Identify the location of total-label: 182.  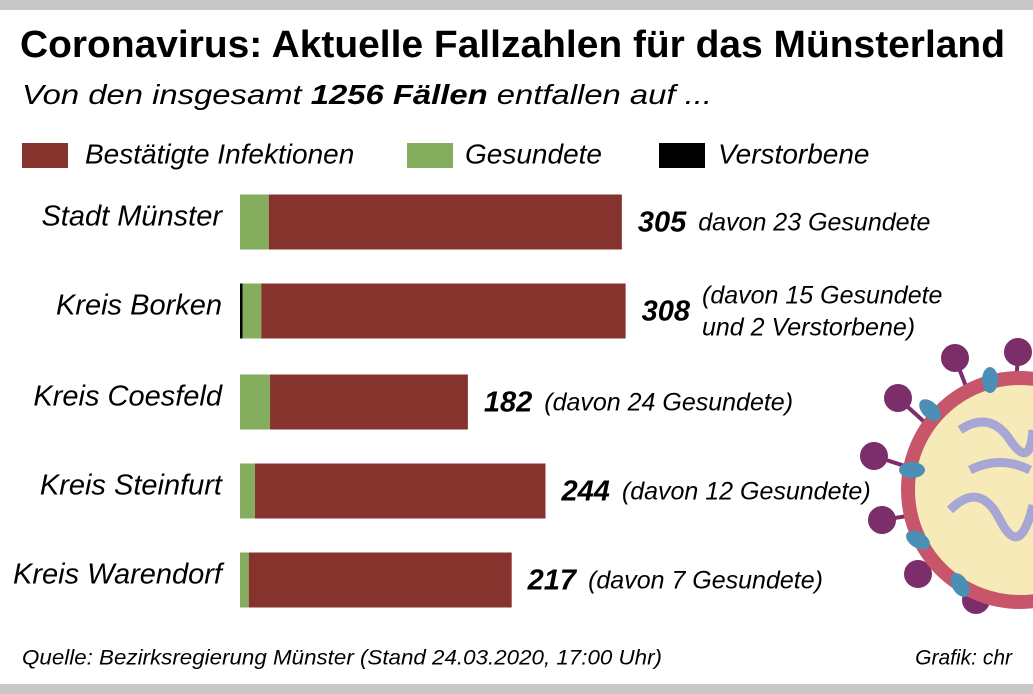
(508, 403).